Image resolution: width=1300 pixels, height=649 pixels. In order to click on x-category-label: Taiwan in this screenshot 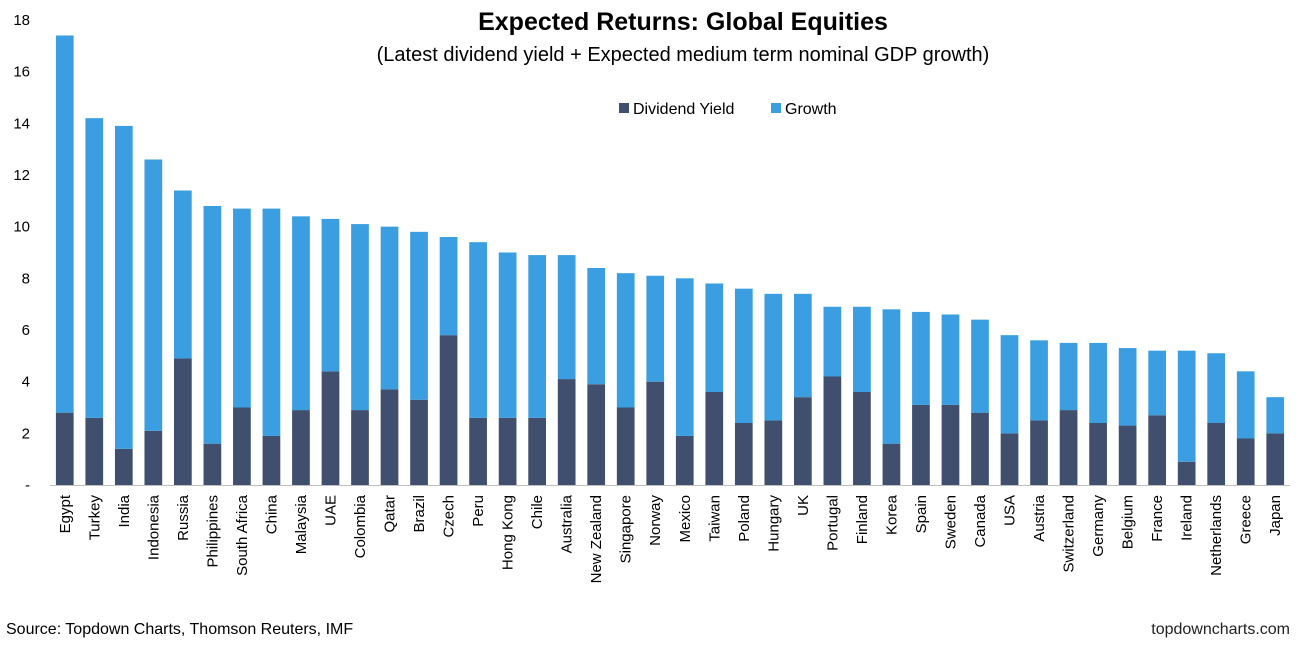, I will do `click(714, 518)`.